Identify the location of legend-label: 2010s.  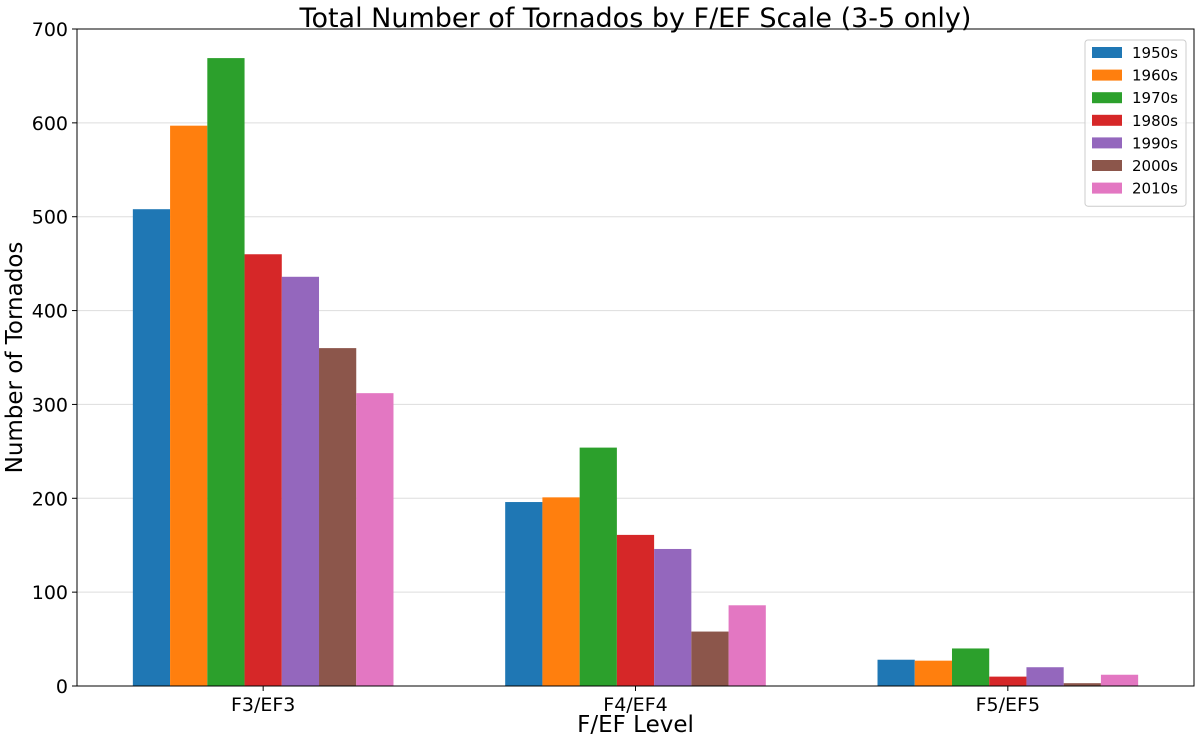
(1155, 189).